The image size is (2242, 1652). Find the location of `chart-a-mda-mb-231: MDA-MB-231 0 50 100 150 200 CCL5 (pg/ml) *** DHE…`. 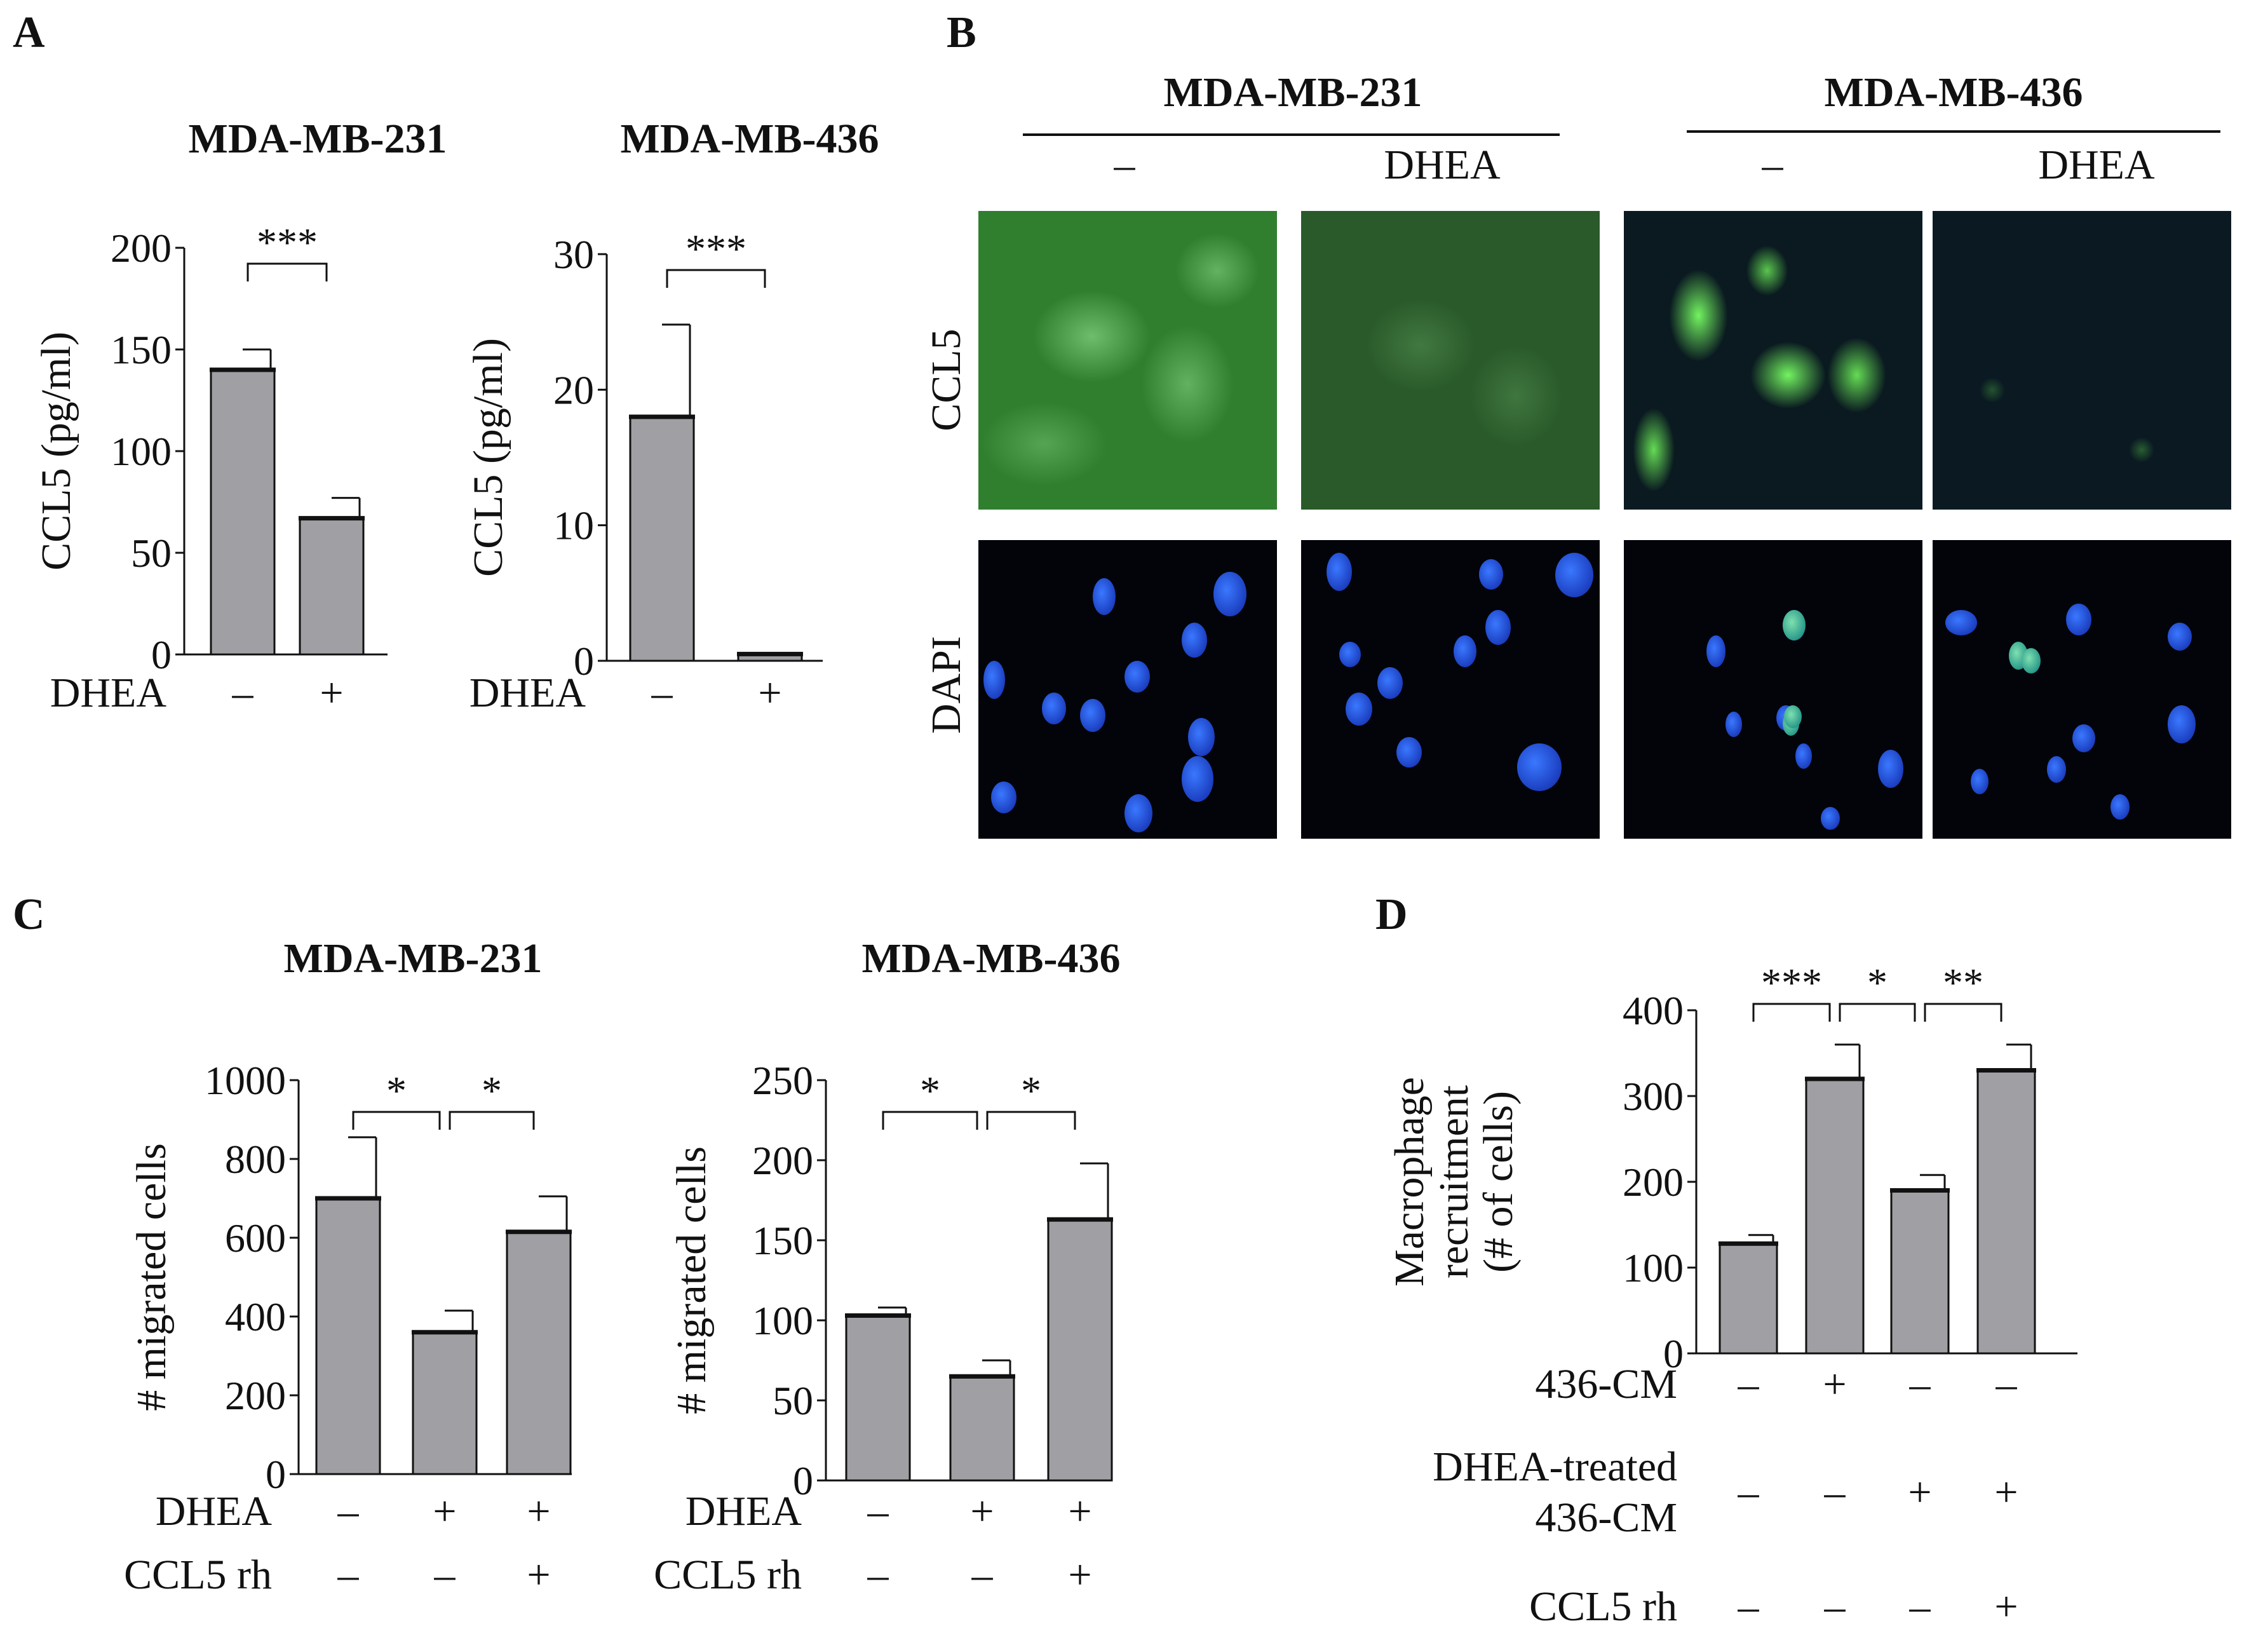

chart-a-mda-mb-231: MDA-MB-231 0 50 100 150 200 CCL5 (pg/ml) *** DHE… is located at coordinates (240, 416).